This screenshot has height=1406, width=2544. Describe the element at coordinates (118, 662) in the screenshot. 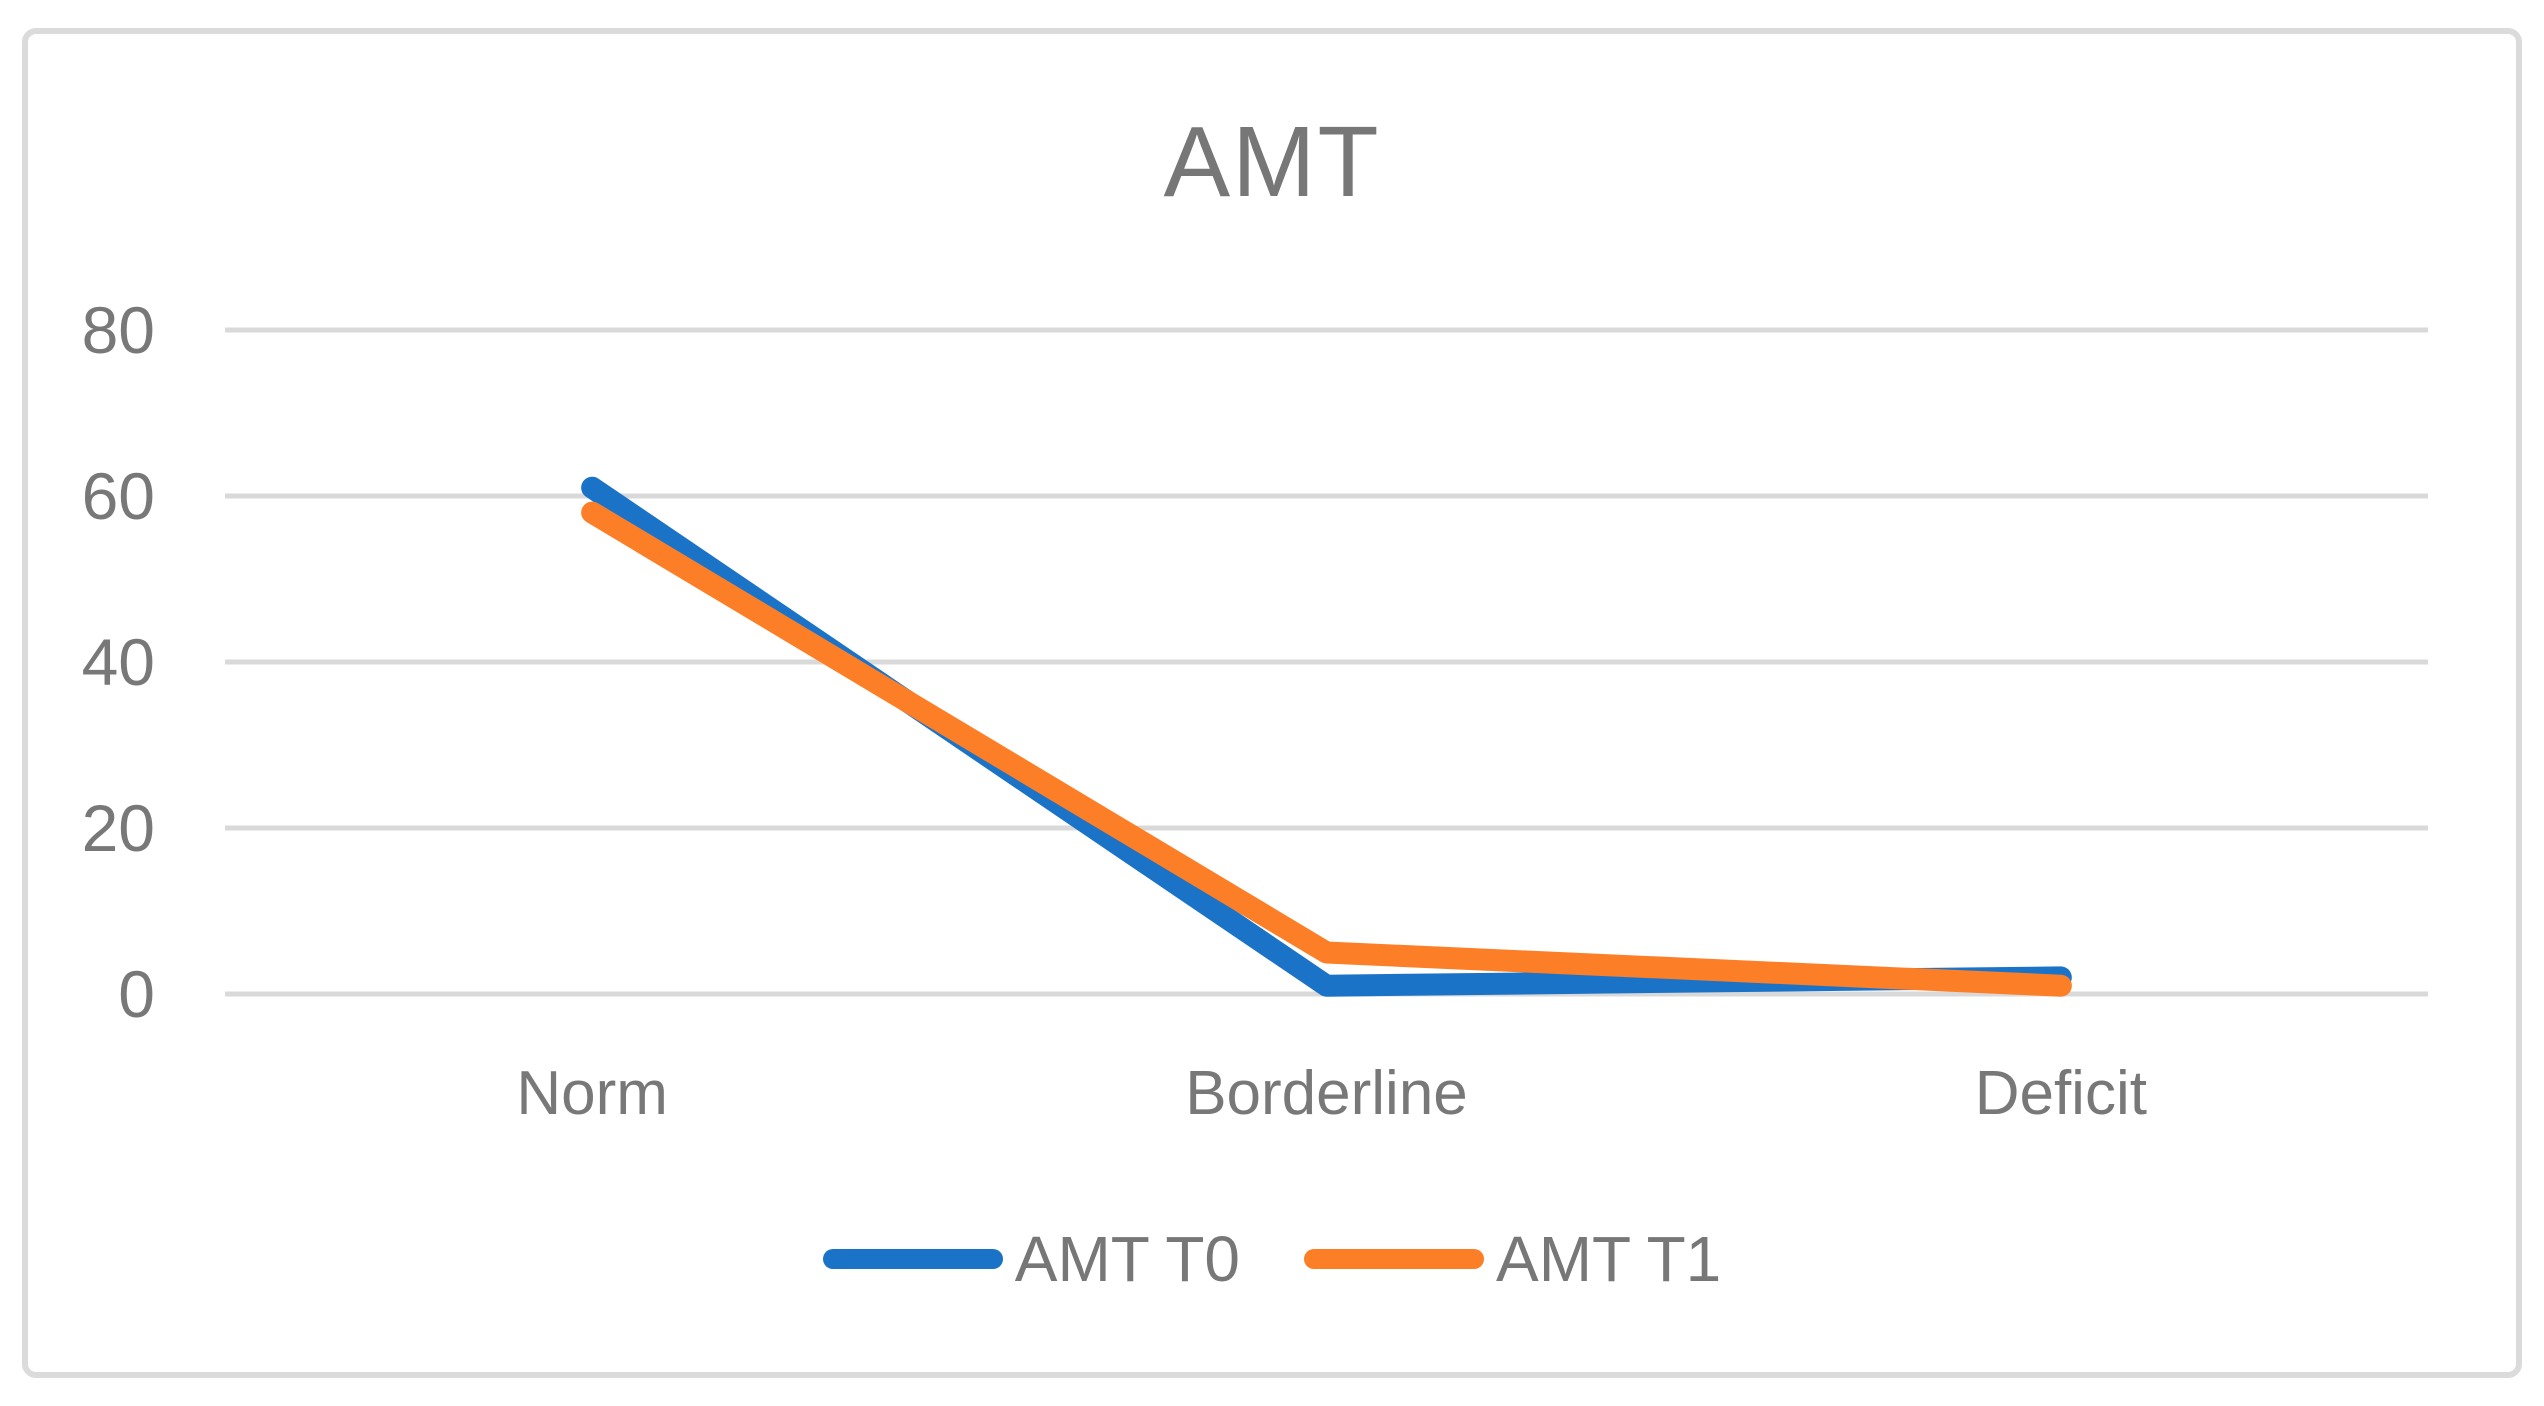

I see `y-tick-label-40: 40` at that location.